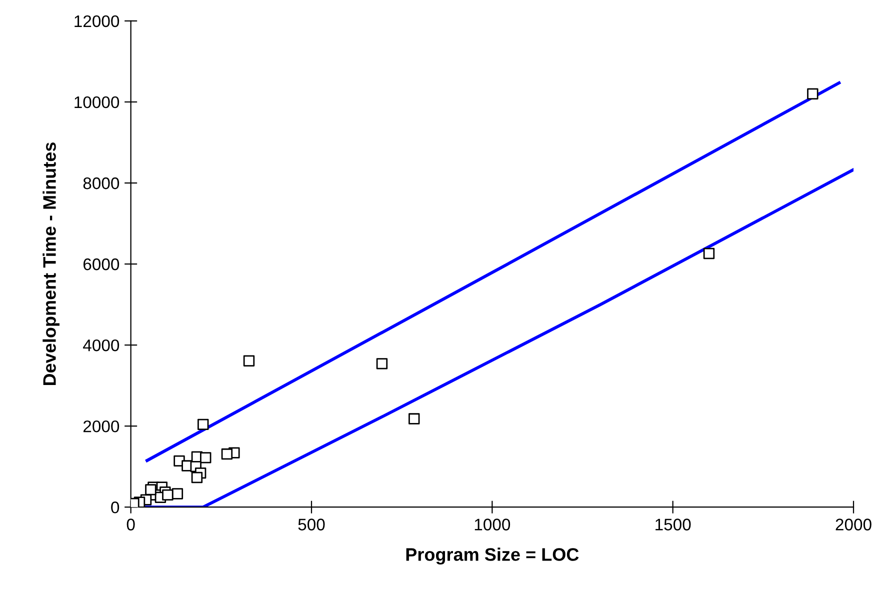 This screenshot has width=890, height=598. I want to click on x-tick-label: 2000, so click(854, 524).